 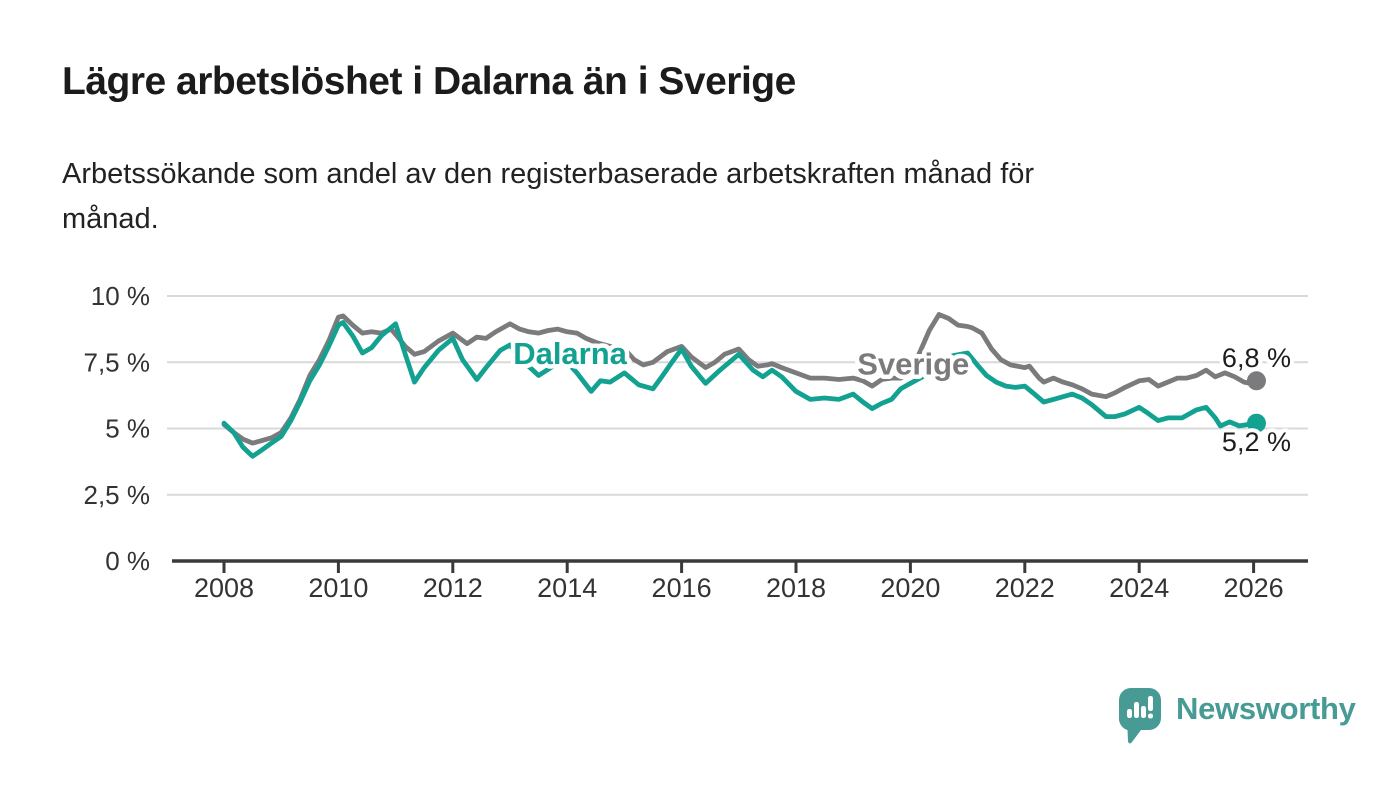 What do you see at coordinates (110, 219) in the screenshot?
I see `subtitle-line-2: månad.` at bounding box center [110, 219].